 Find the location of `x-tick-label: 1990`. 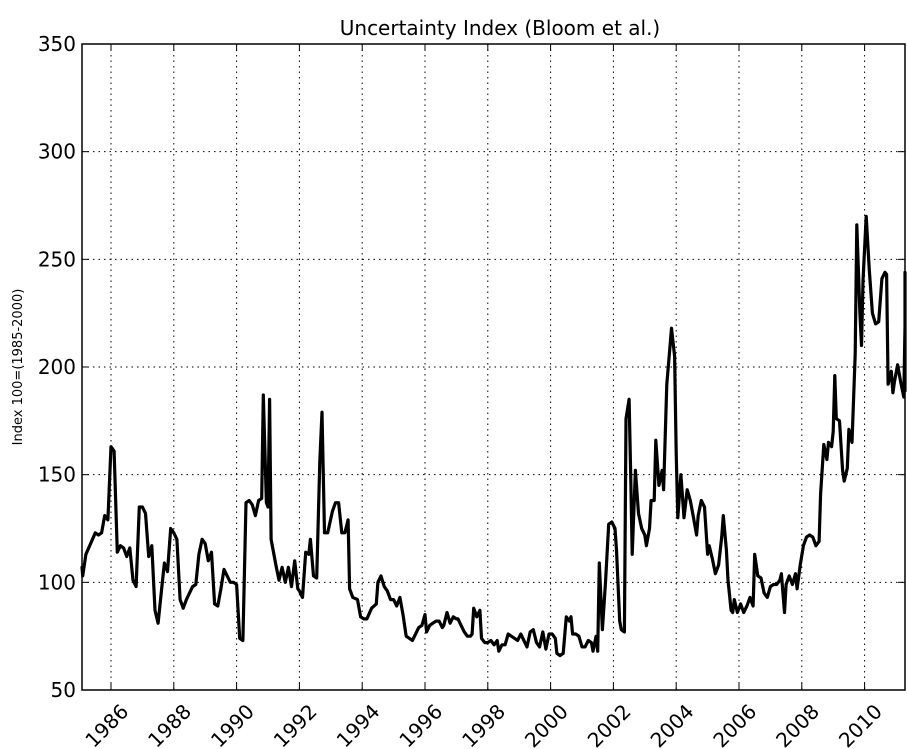

x-tick-label: 1990 is located at coordinates (232, 724).